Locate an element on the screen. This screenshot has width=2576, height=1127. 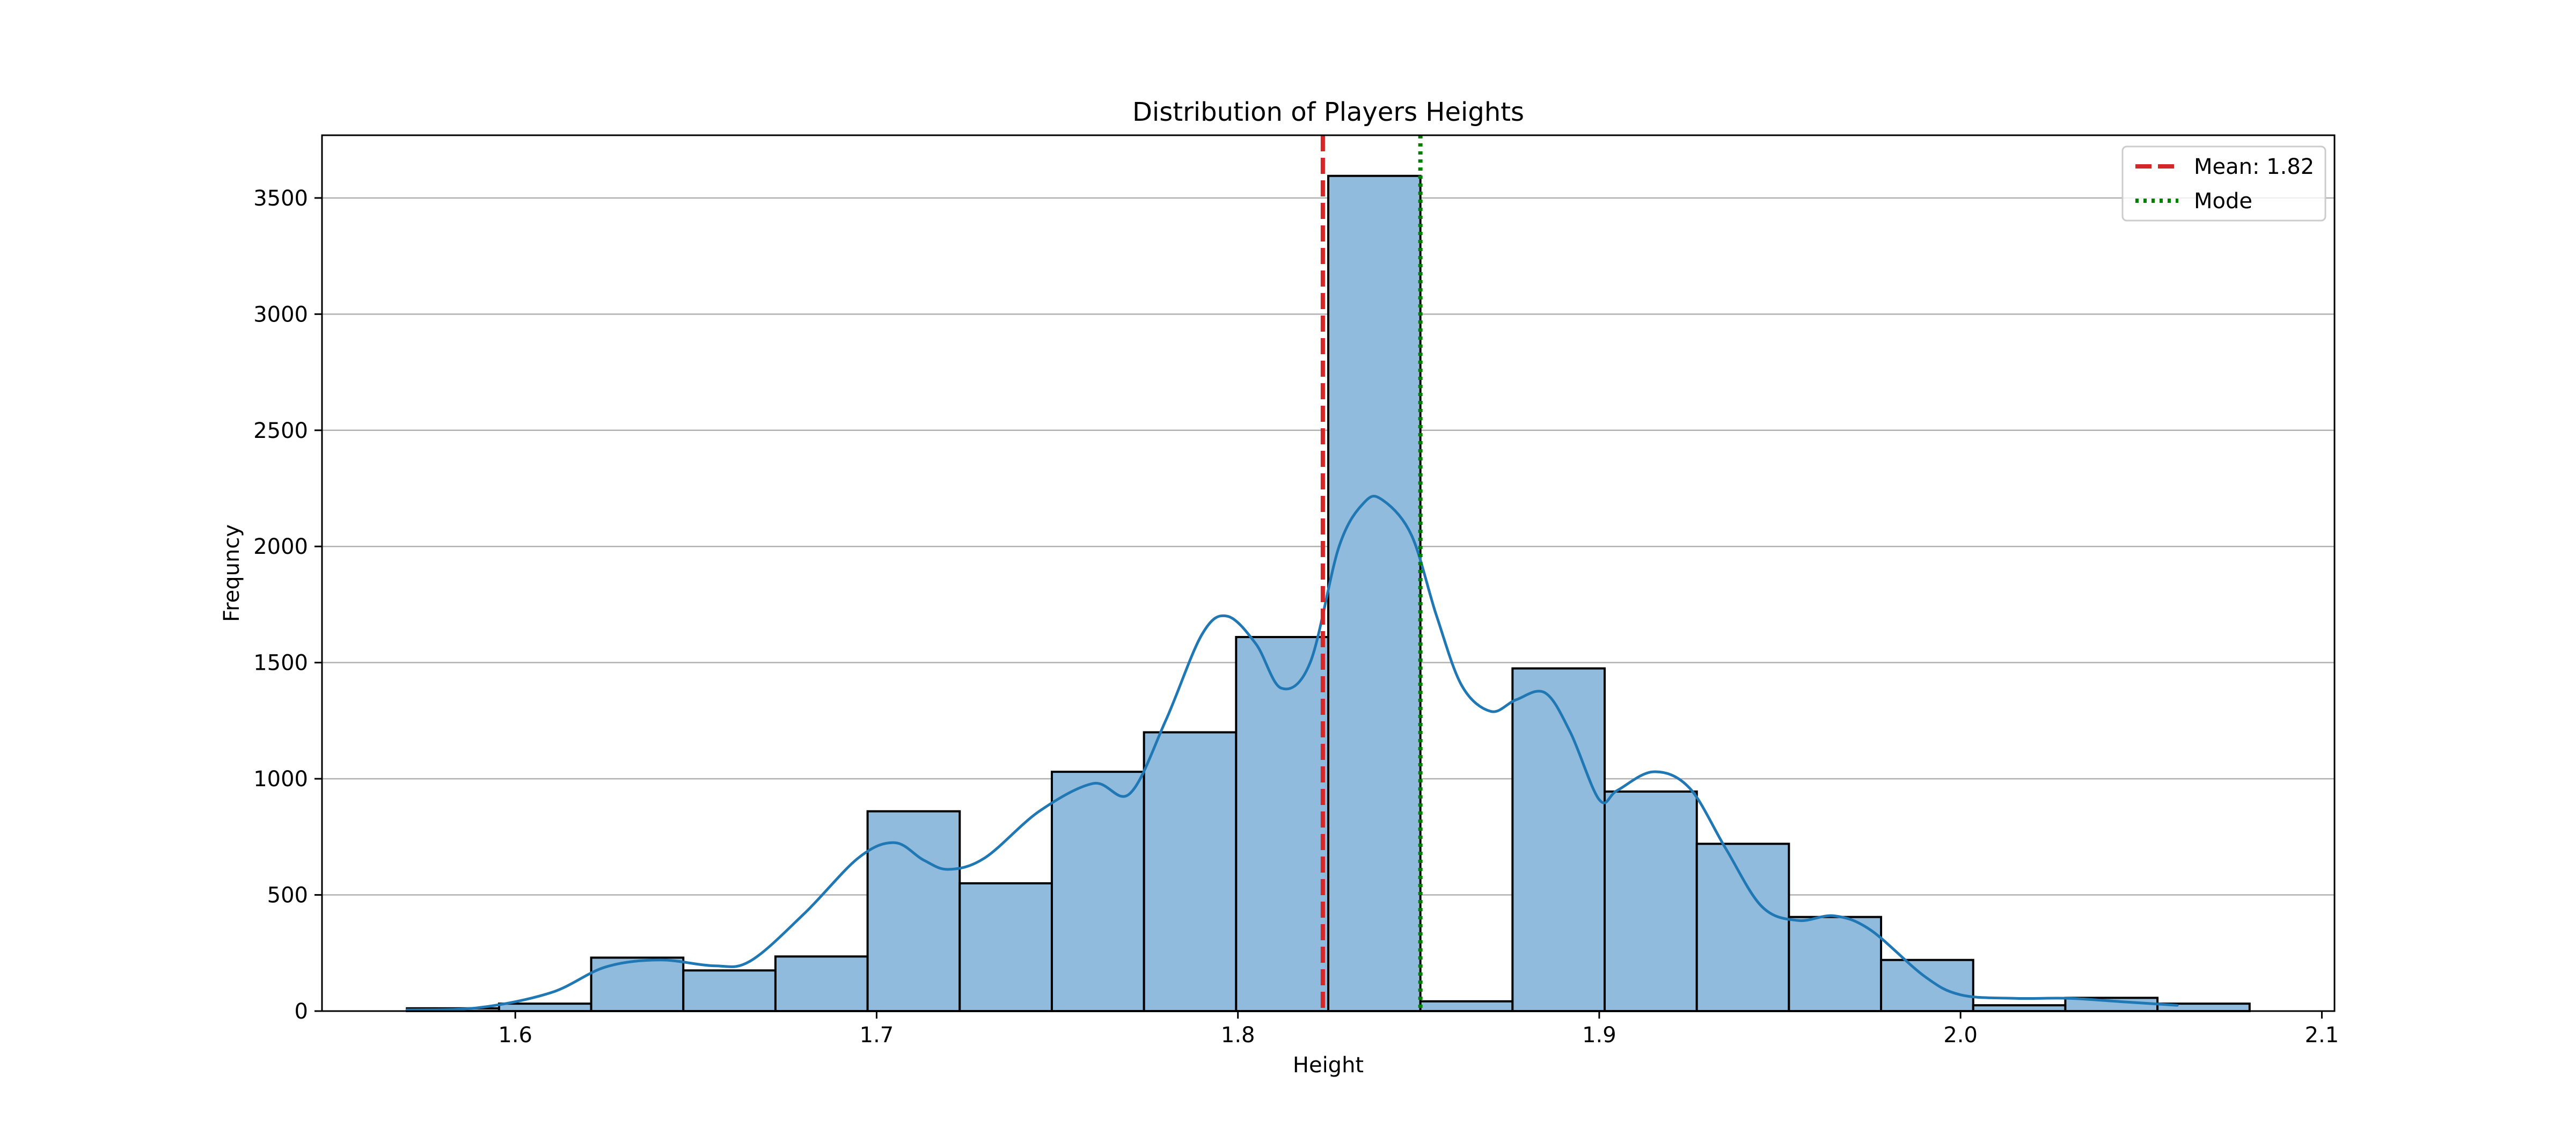
y-axis-label: Frequncy is located at coordinates (231, 573).